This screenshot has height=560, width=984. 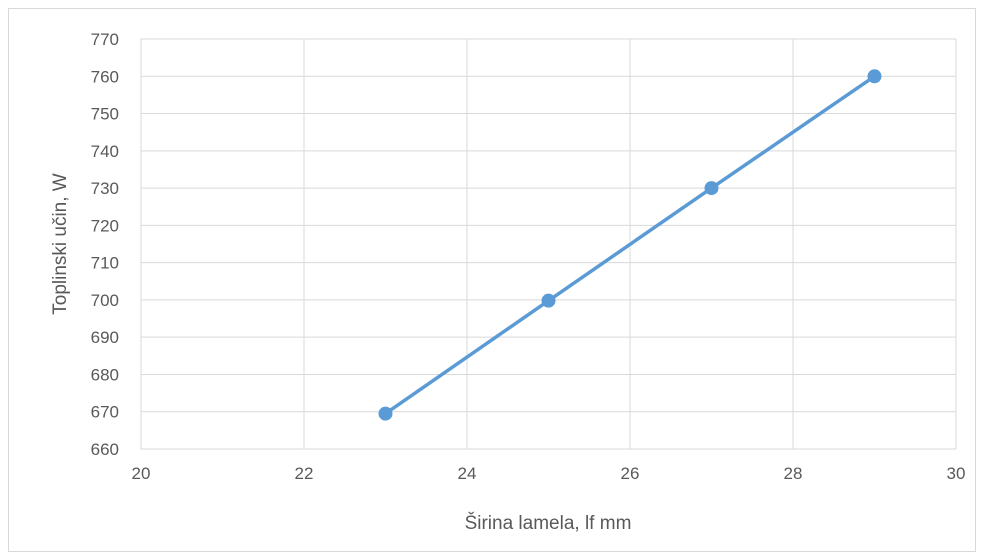 I want to click on x-tick-label: 20, so click(x=141, y=473).